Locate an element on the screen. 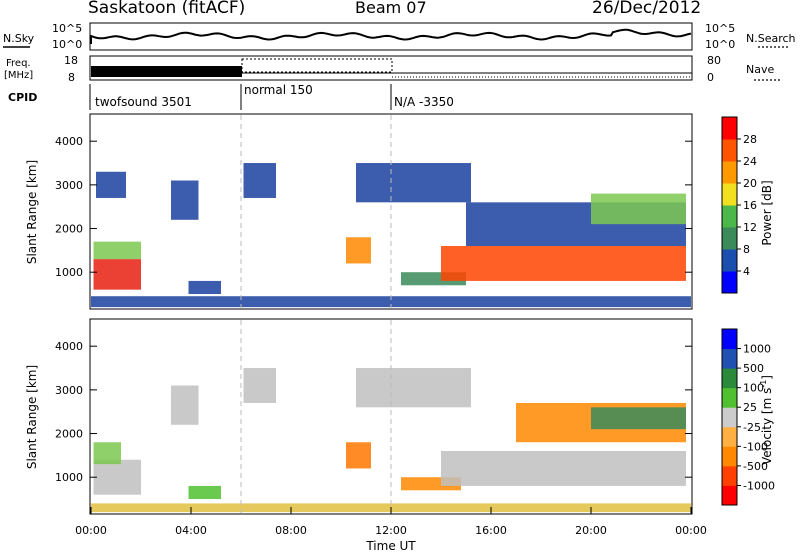 This screenshot has height=554, width=800. power-colorbar-label: Power [dB] is located at coordinates (767, 212).